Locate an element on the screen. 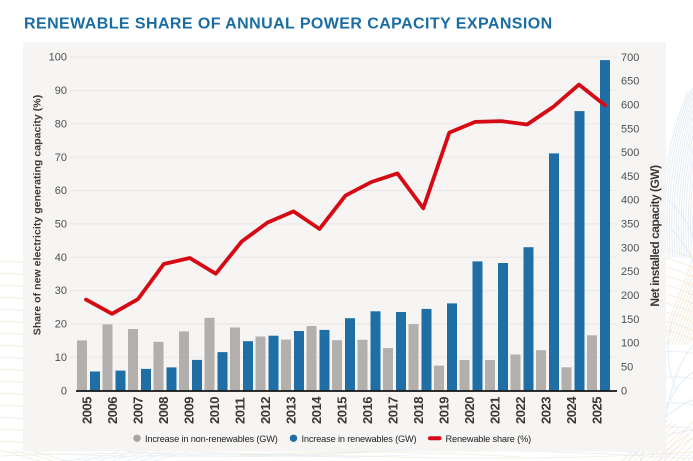 The width and height of the screenshot is (693, 461). svg-text: 500 is located at coordinates (630, 153).